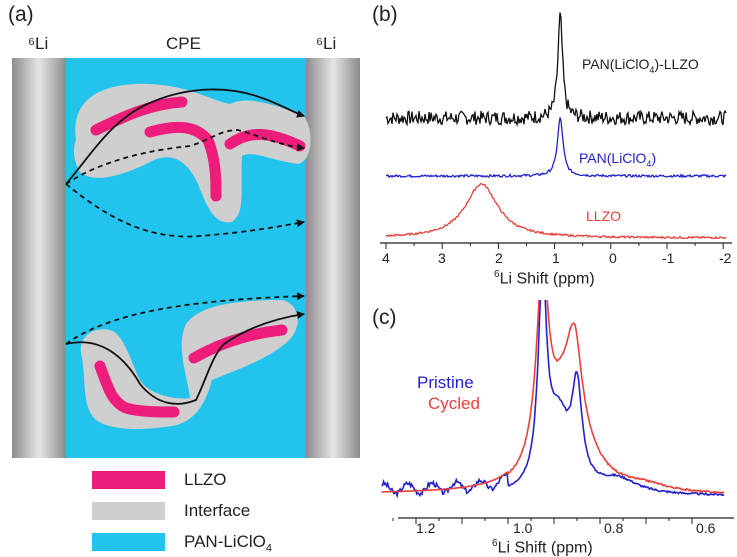  Describe the element at coordinates (706, 528) in the screenshot. I see `tick-label-c: 0.6` at that location.